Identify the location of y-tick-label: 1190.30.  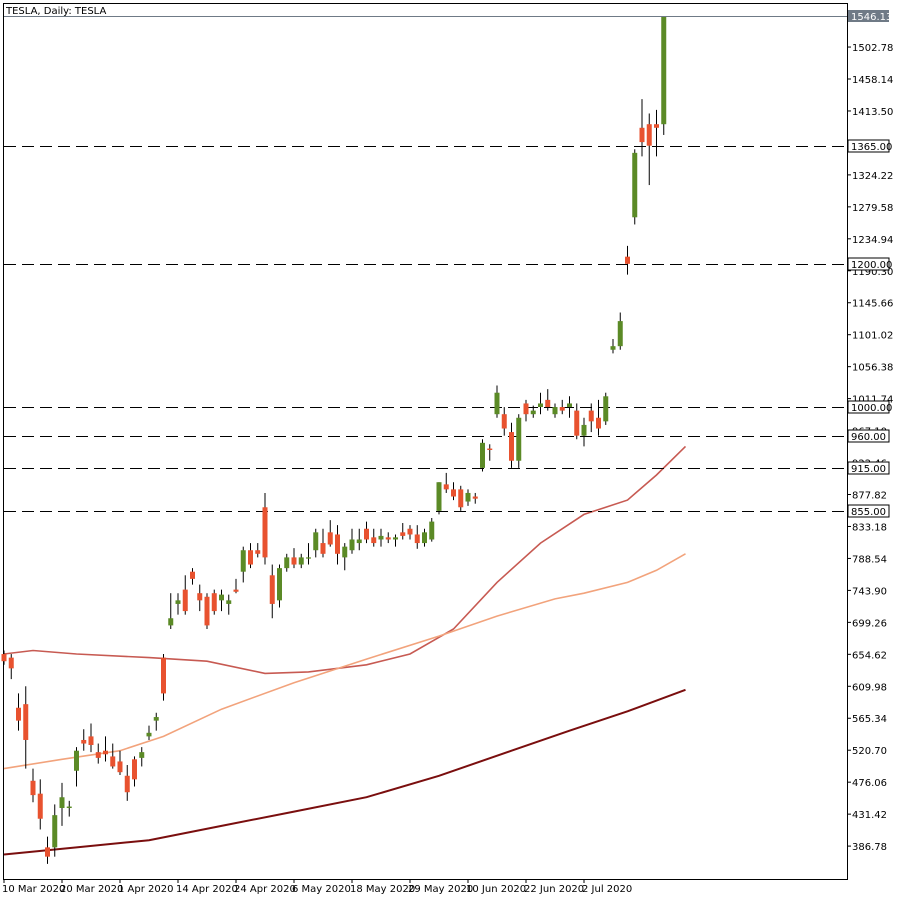
(872, 272).